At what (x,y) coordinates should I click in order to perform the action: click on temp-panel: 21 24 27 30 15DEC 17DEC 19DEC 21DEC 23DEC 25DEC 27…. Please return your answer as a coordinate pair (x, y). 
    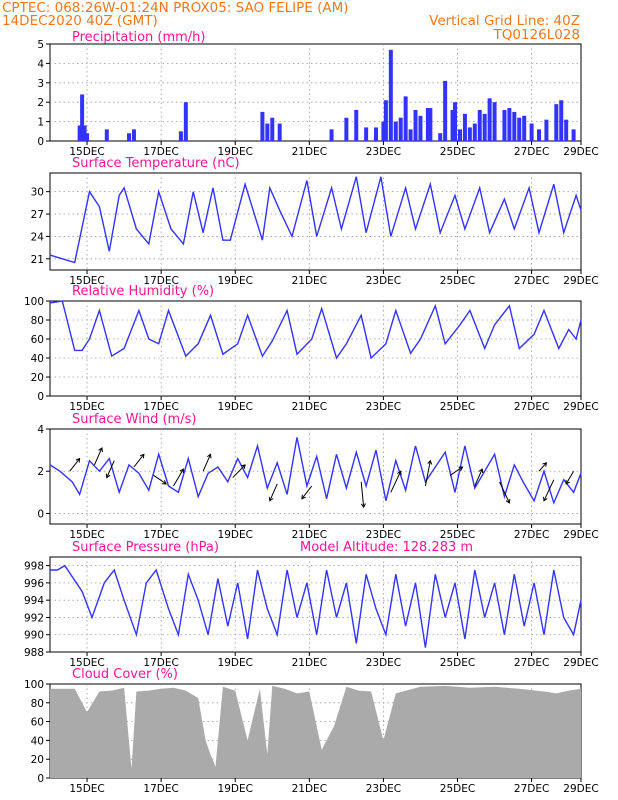
    Looking at the image, I should click on (315, 229).